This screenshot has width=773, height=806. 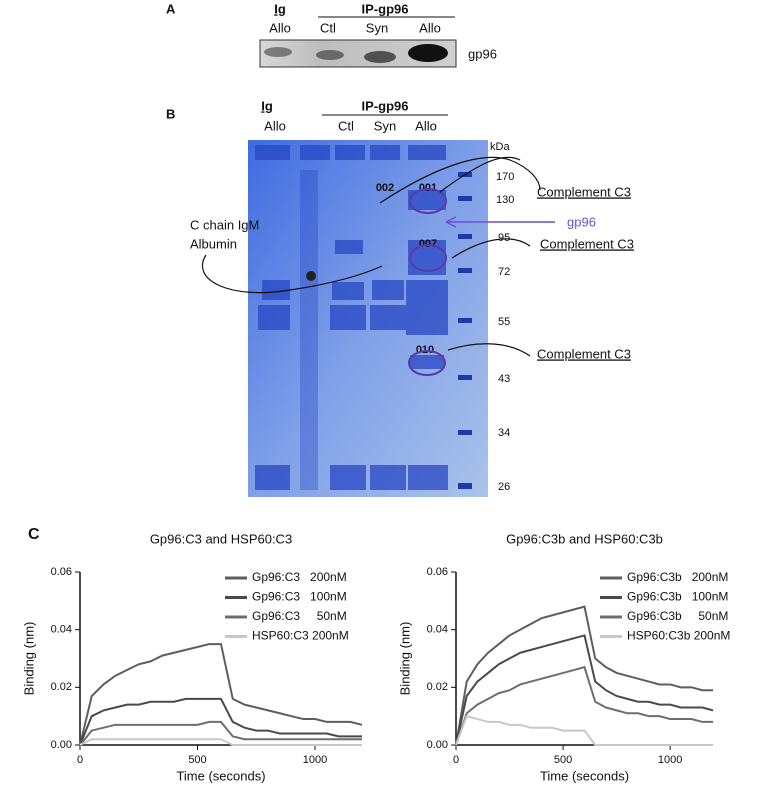 I want to click on legend-label: Gp96:C3 100nM, so click(x=299, y=597).